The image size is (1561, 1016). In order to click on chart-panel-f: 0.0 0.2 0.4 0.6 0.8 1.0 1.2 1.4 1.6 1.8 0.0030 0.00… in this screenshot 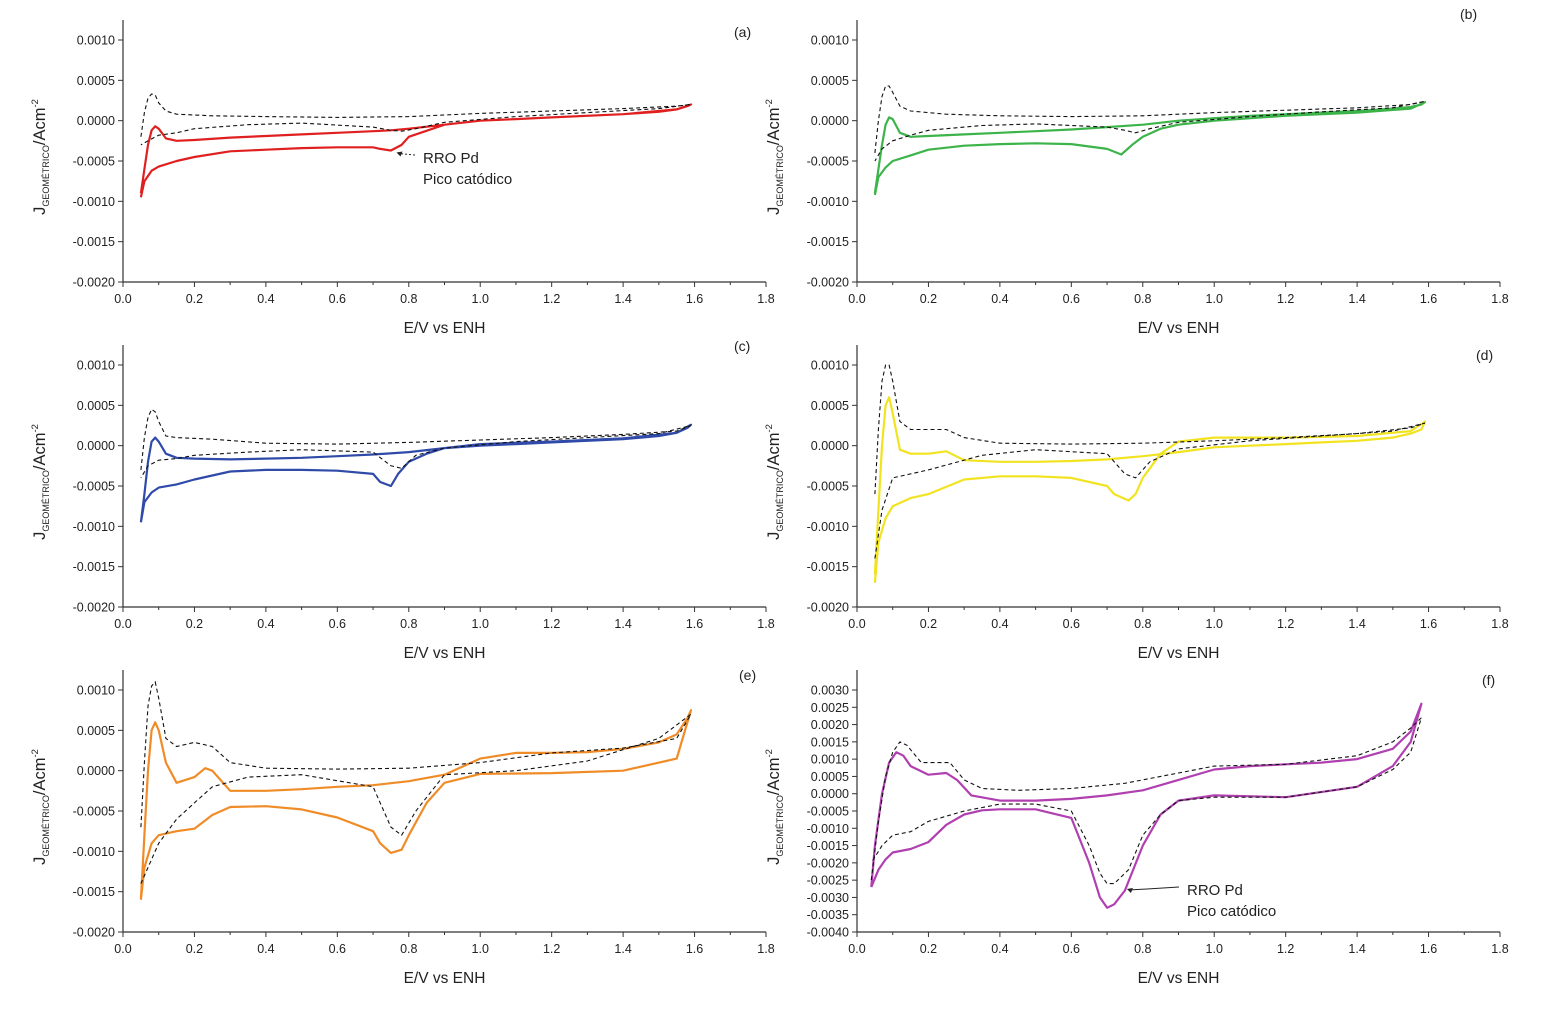, I will do `click(1136, 828)`.